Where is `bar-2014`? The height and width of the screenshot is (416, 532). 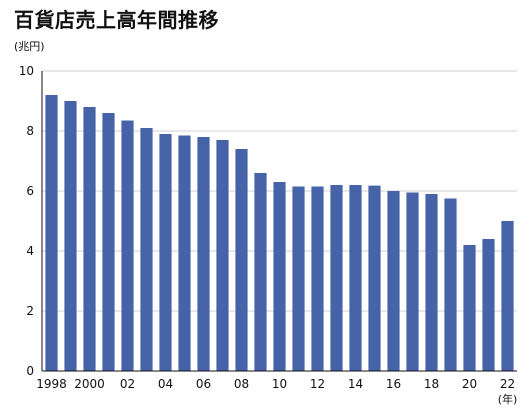 bar-2014 is located at coordinates (355, 278).